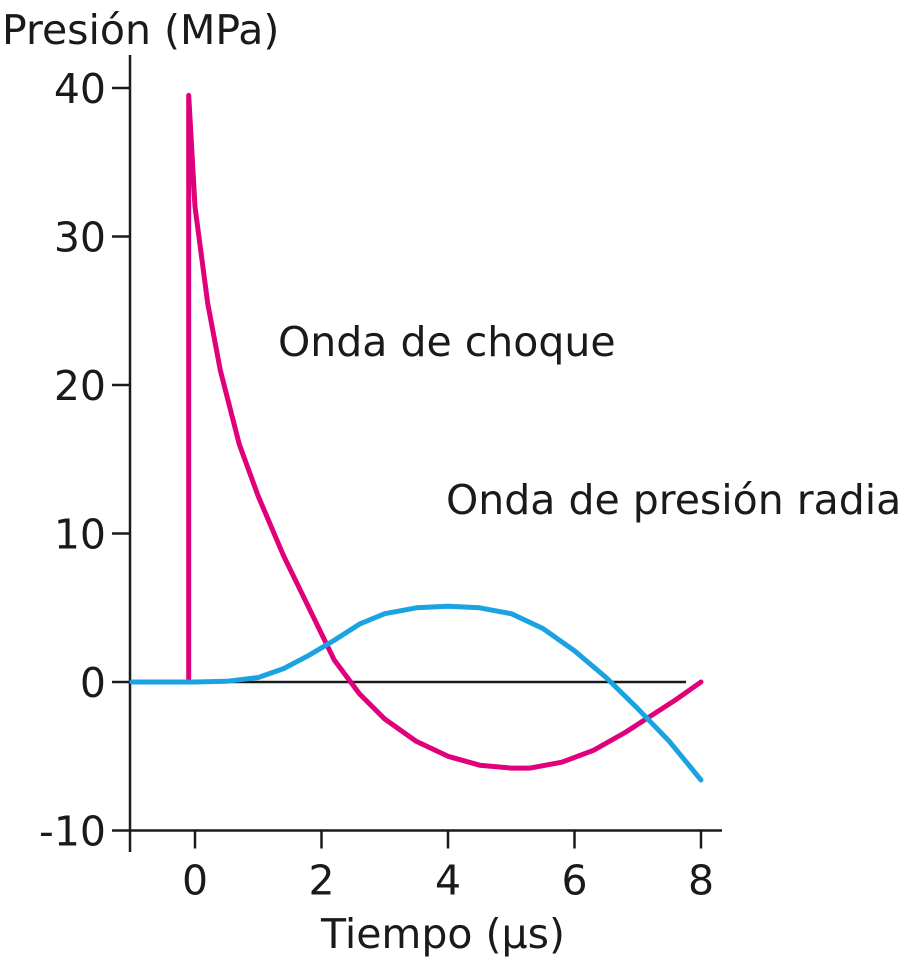  I want to click on y-ticks: -10 0 10 20 30 40, so click(84, 460).